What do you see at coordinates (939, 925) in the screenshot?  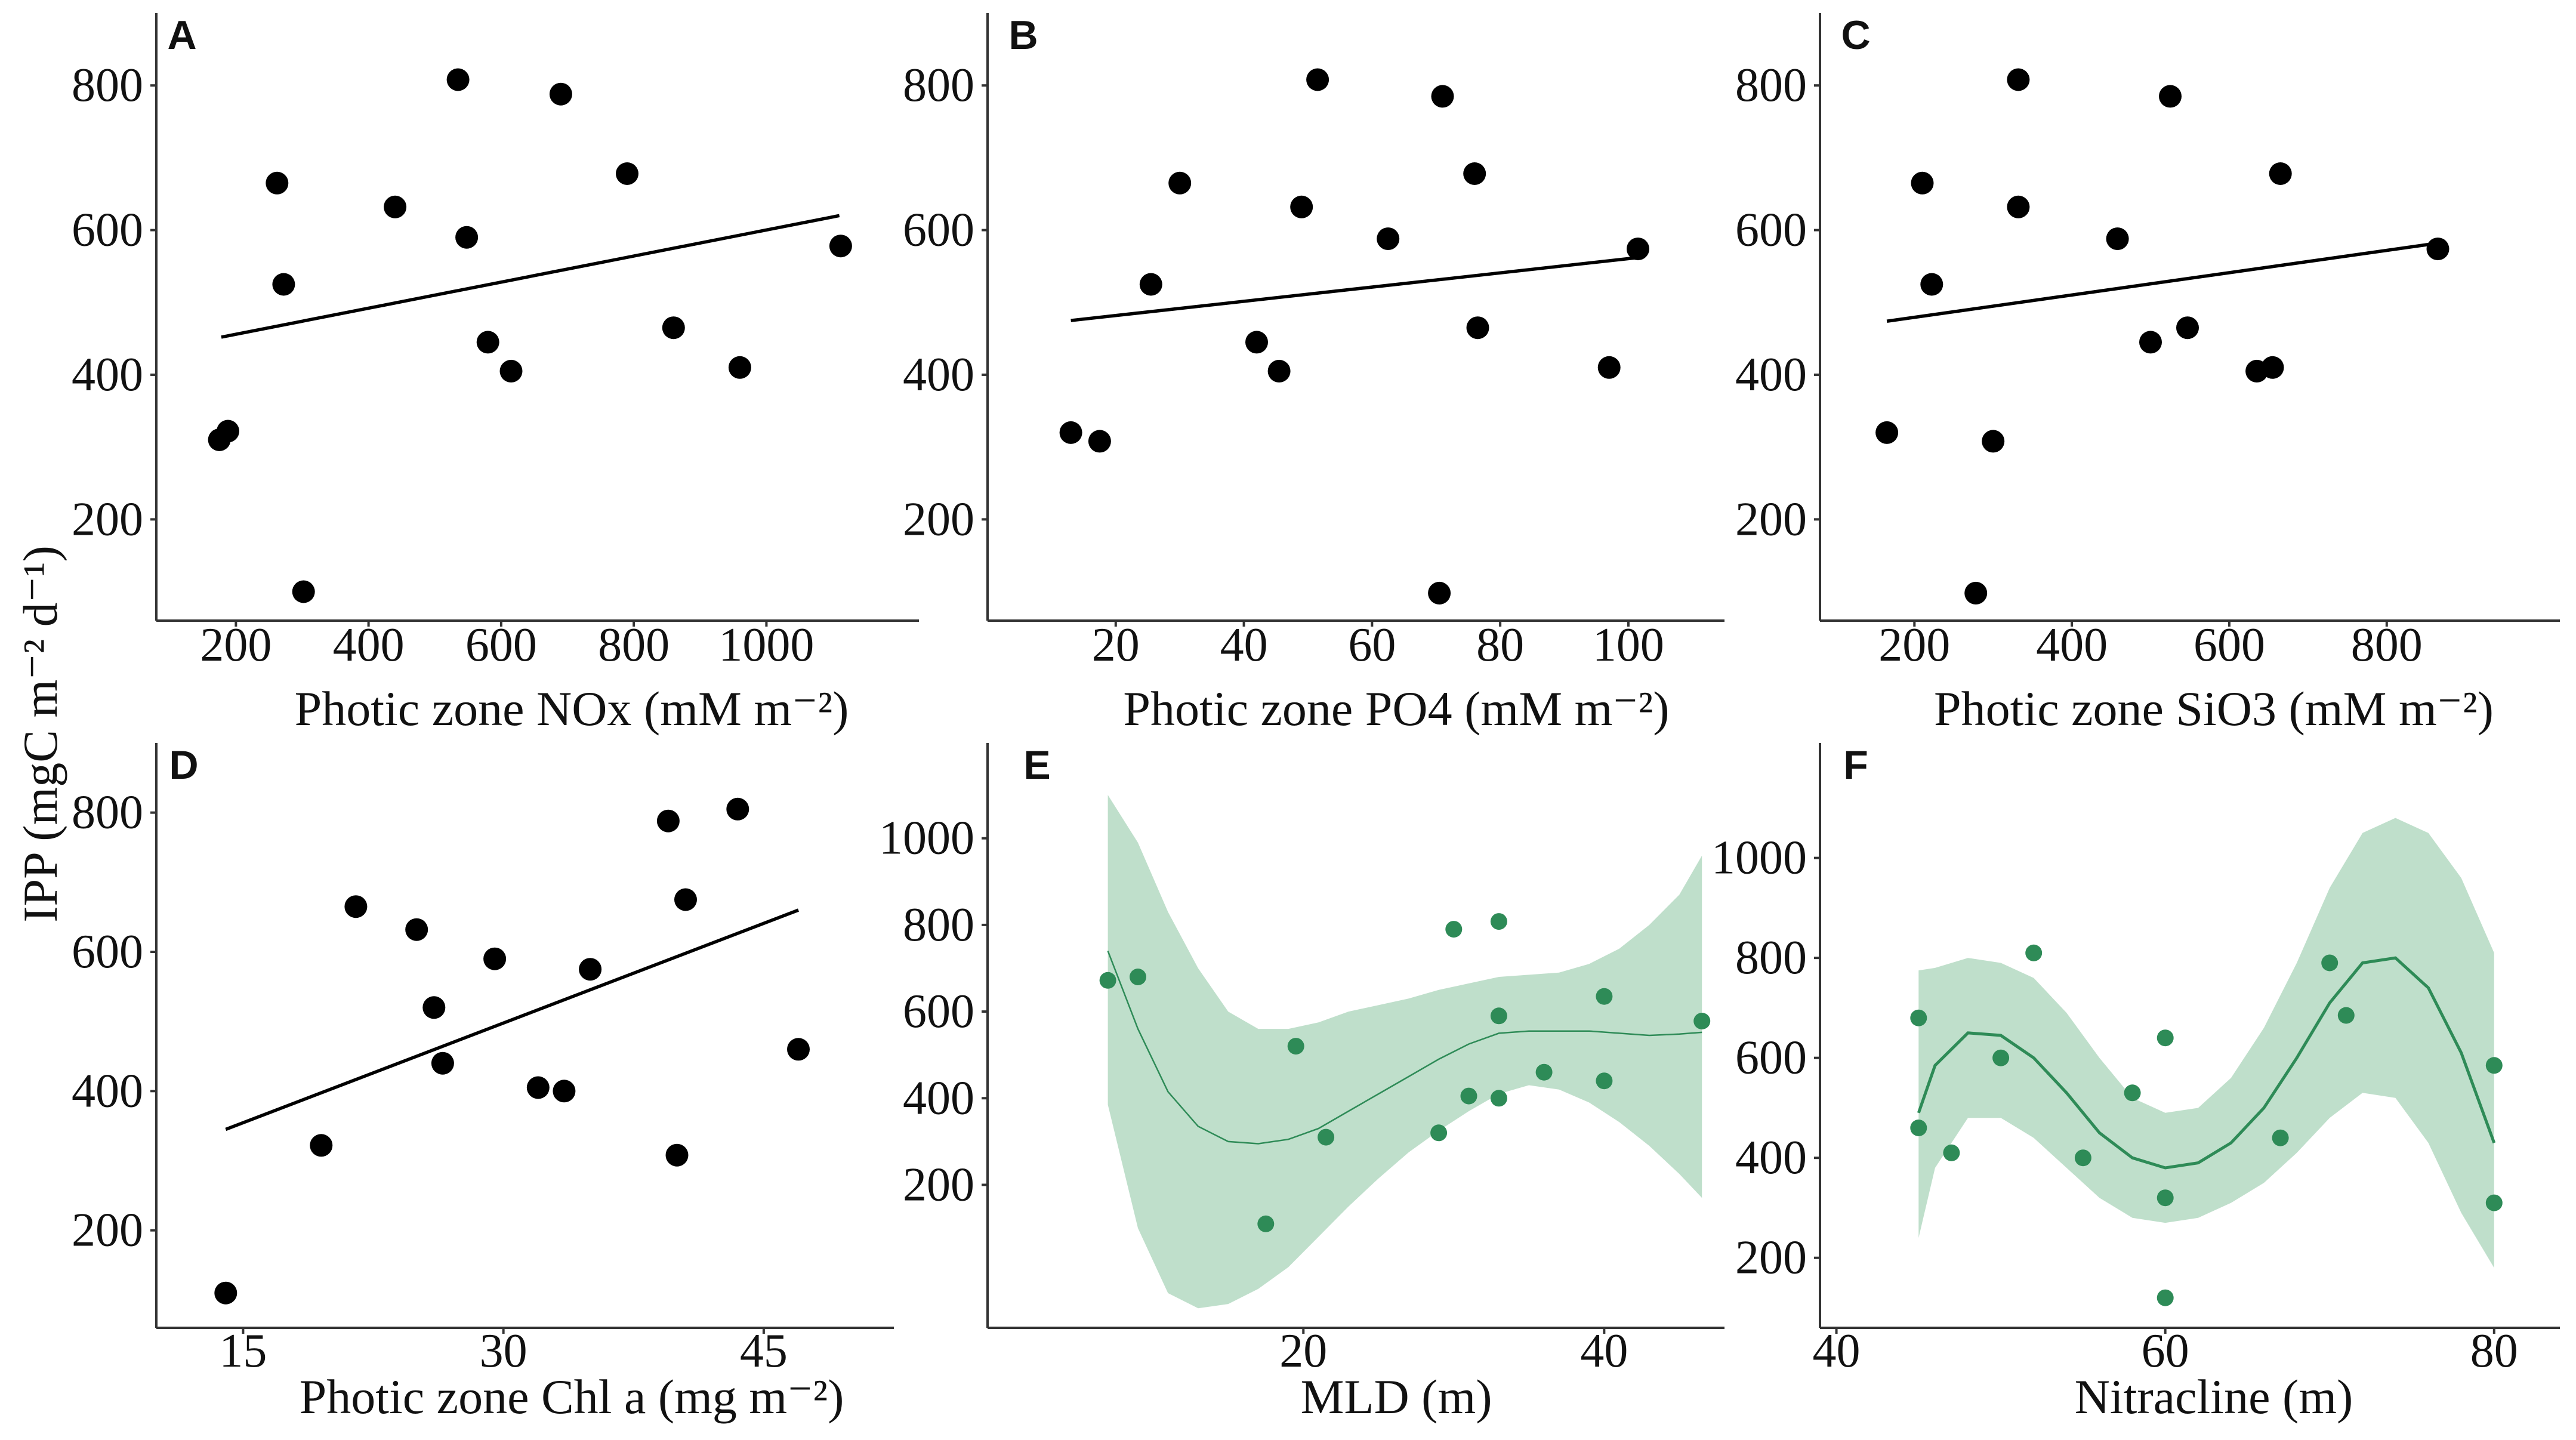 I see `panel-e-y-tick-label: 800` at bounding box center [939, 925].